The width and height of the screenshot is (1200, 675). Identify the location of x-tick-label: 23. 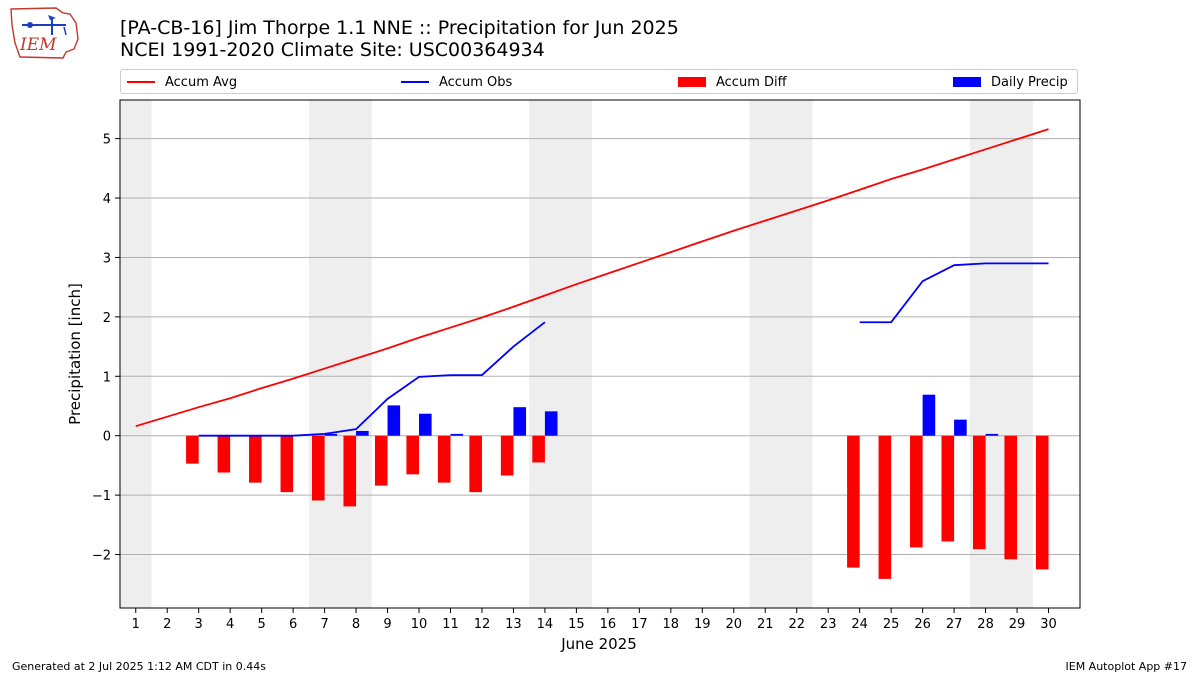
(828, 624).